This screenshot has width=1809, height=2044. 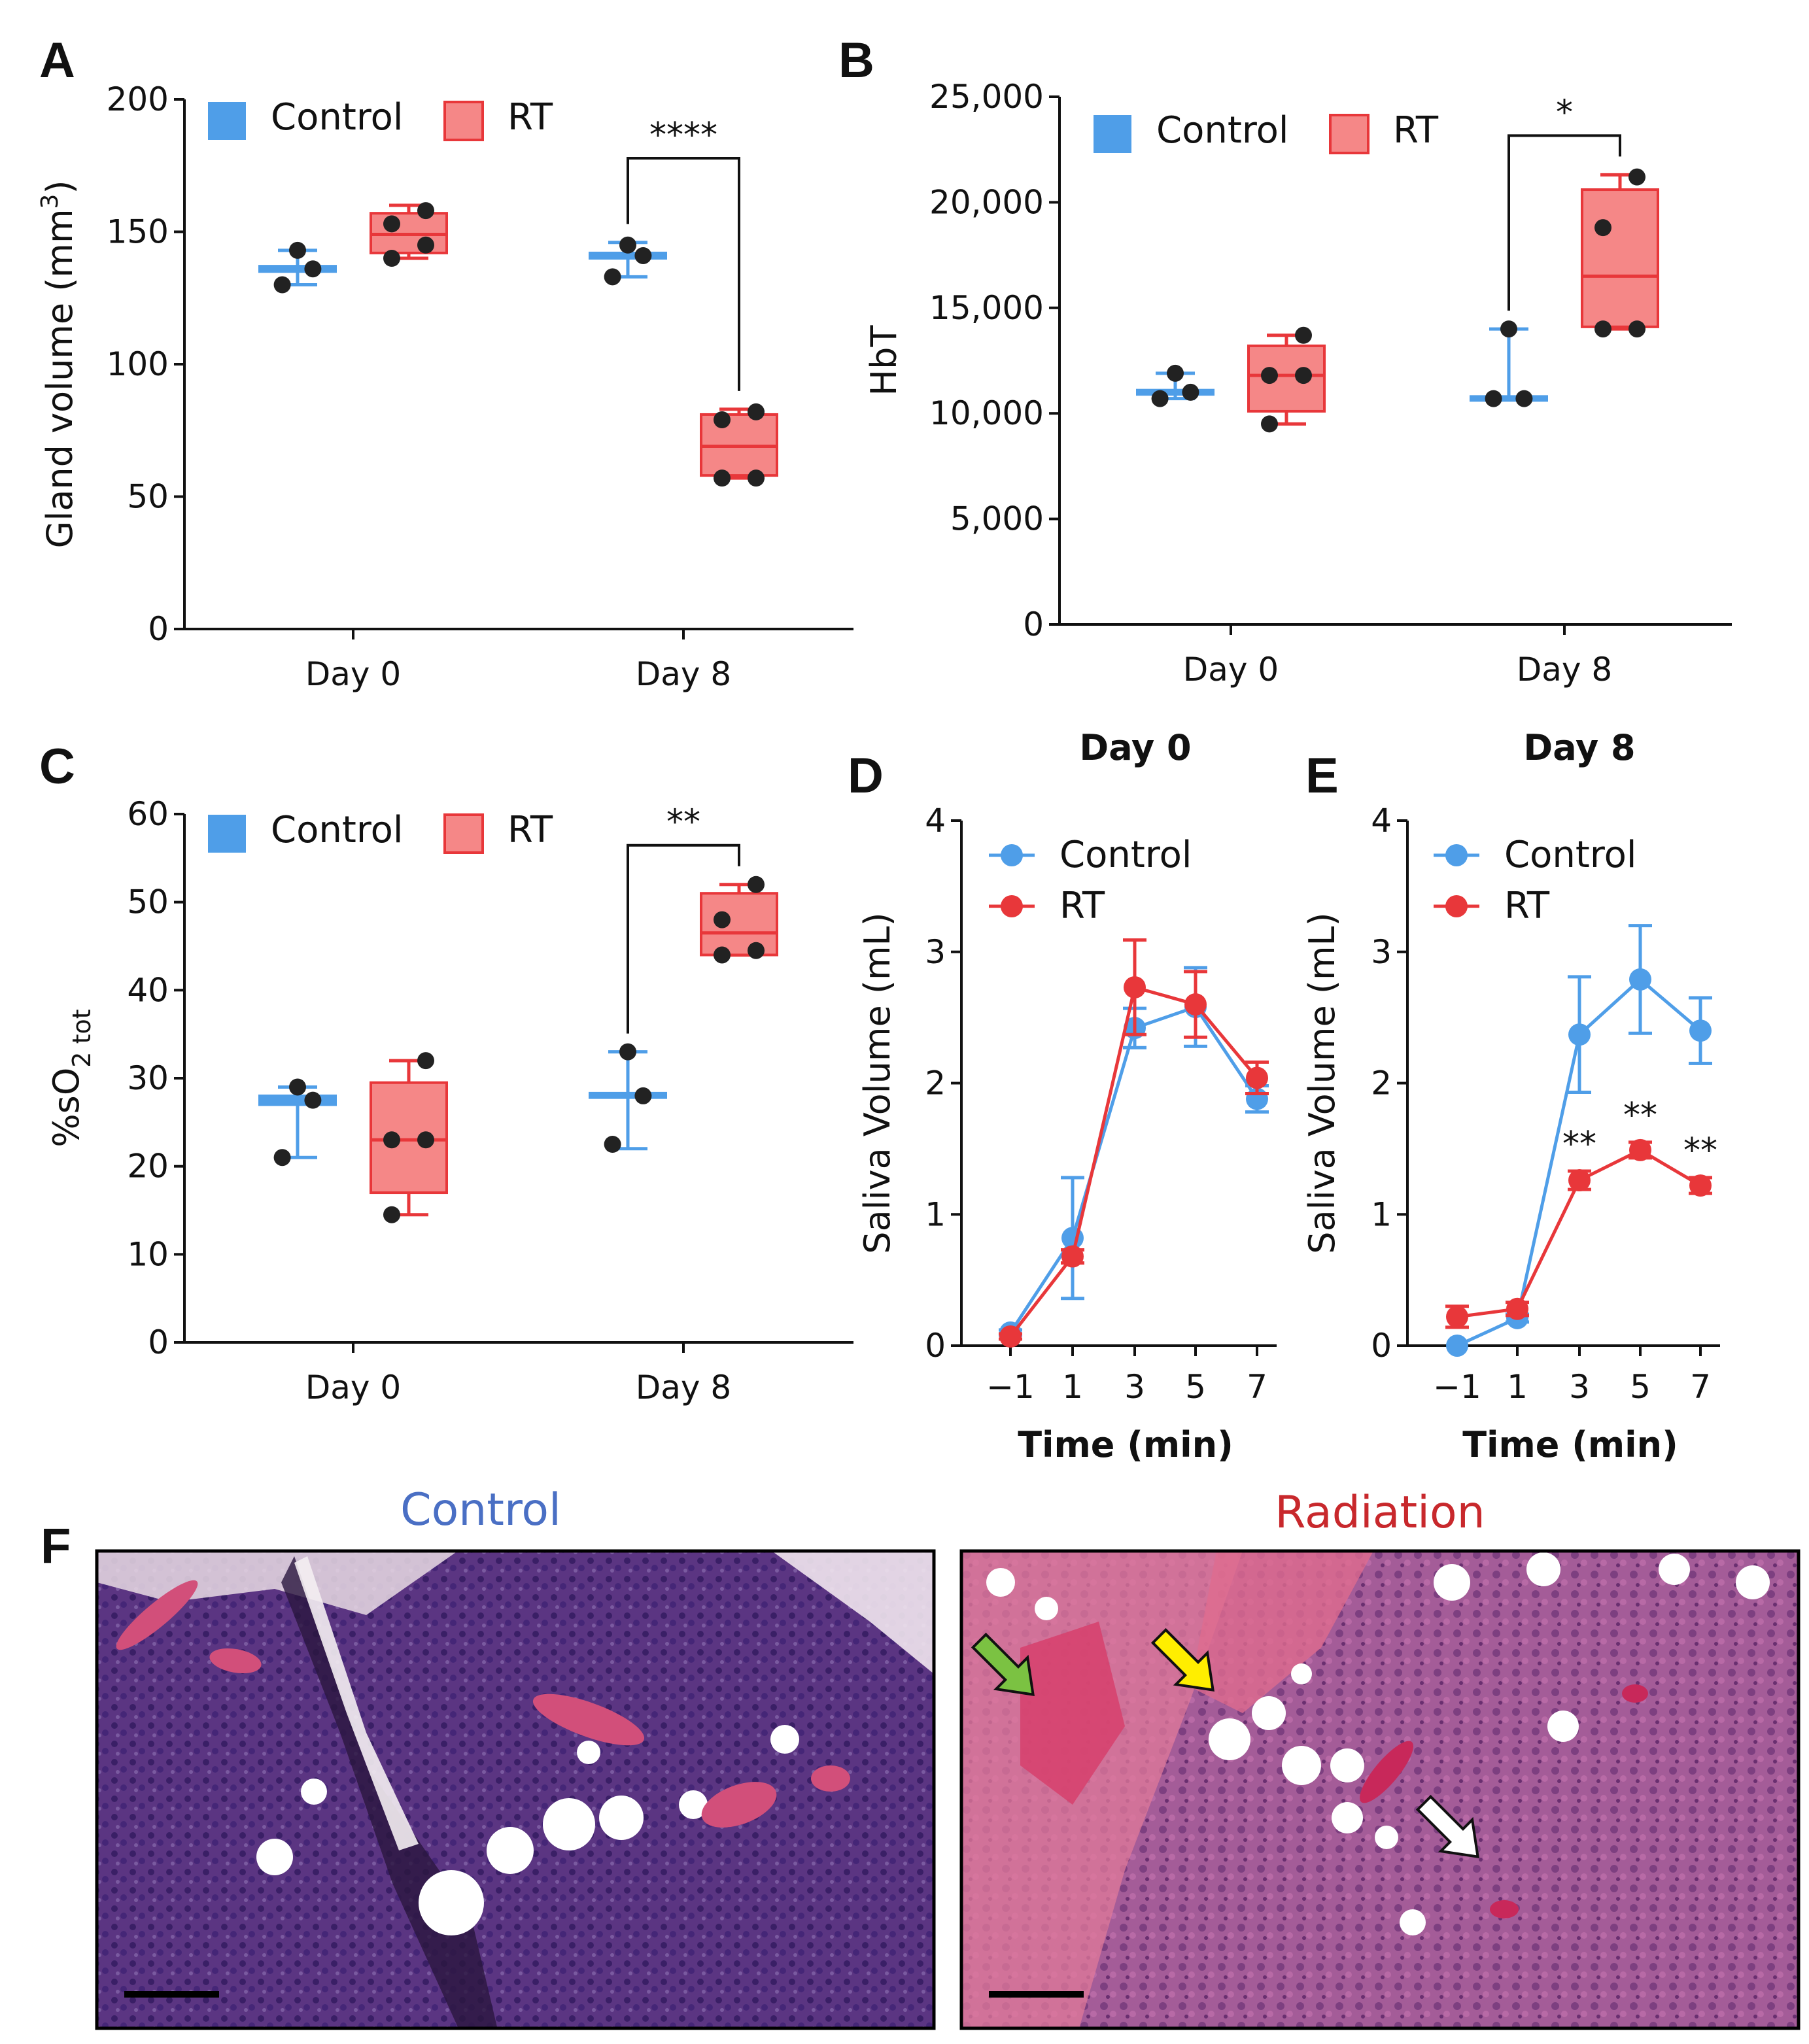 What do you see at coordinates (935, 1084) in the screenshot?
I see `y-tick-label: 2` at bounding box center [935, 1084].